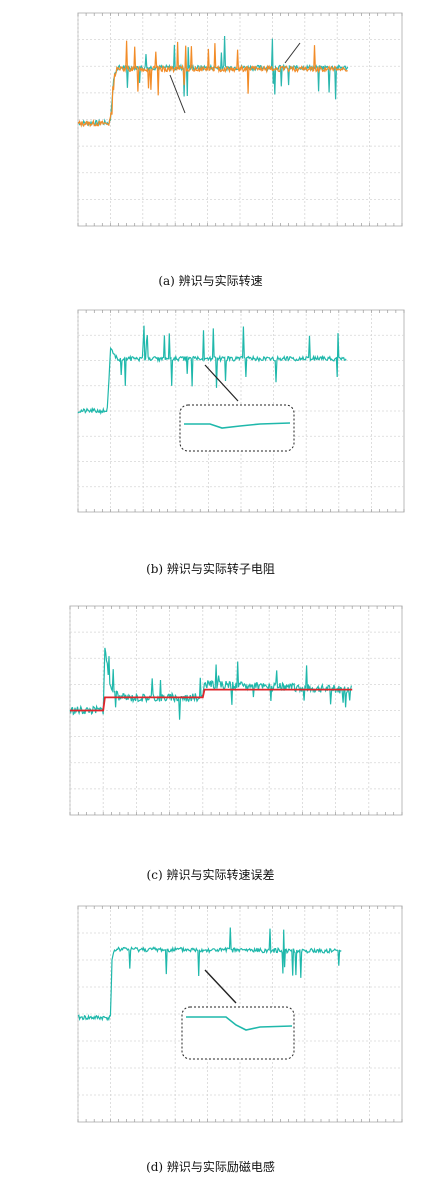  I want to click on chart-a-svg, so click(240, 119).